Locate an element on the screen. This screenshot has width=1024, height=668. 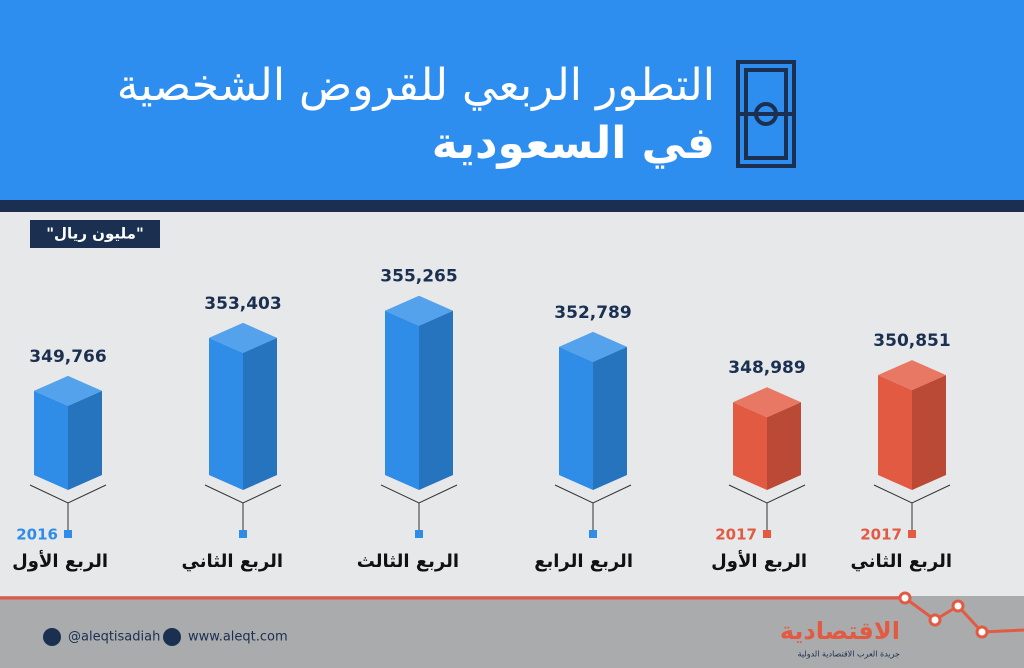
footer-dots is located at coordinates (943, 615).